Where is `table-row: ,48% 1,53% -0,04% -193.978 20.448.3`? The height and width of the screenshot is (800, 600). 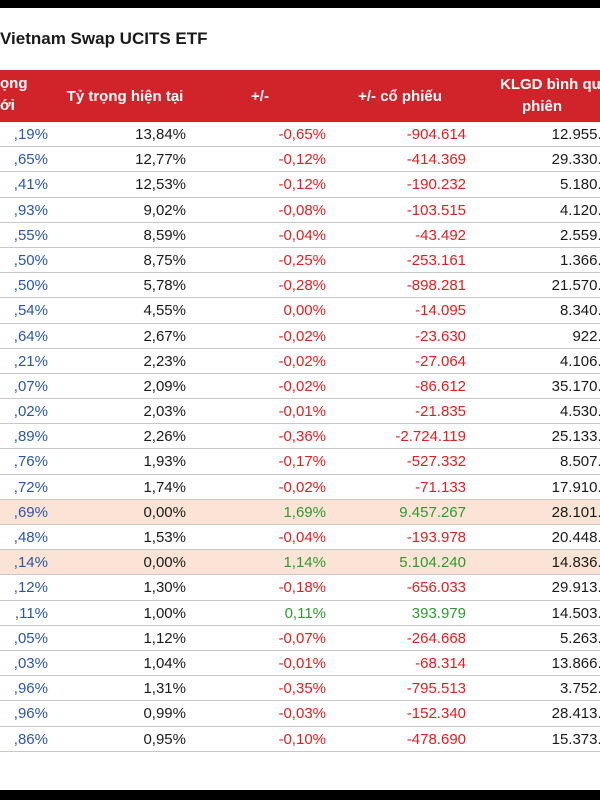 table-row: ,48% 1,53% -0,04% -193.978 20.448.3 is located at coordinates (300, 538).